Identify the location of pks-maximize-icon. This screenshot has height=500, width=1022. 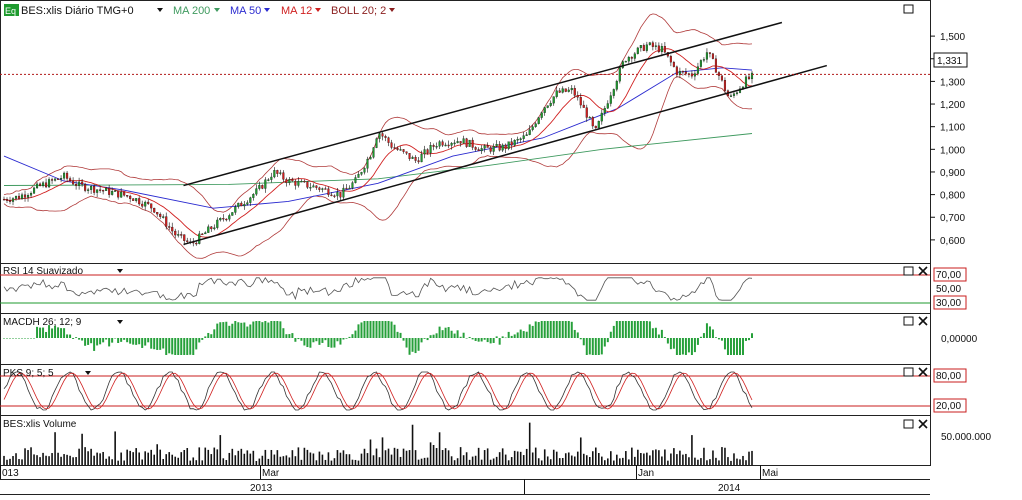
(908, 372).